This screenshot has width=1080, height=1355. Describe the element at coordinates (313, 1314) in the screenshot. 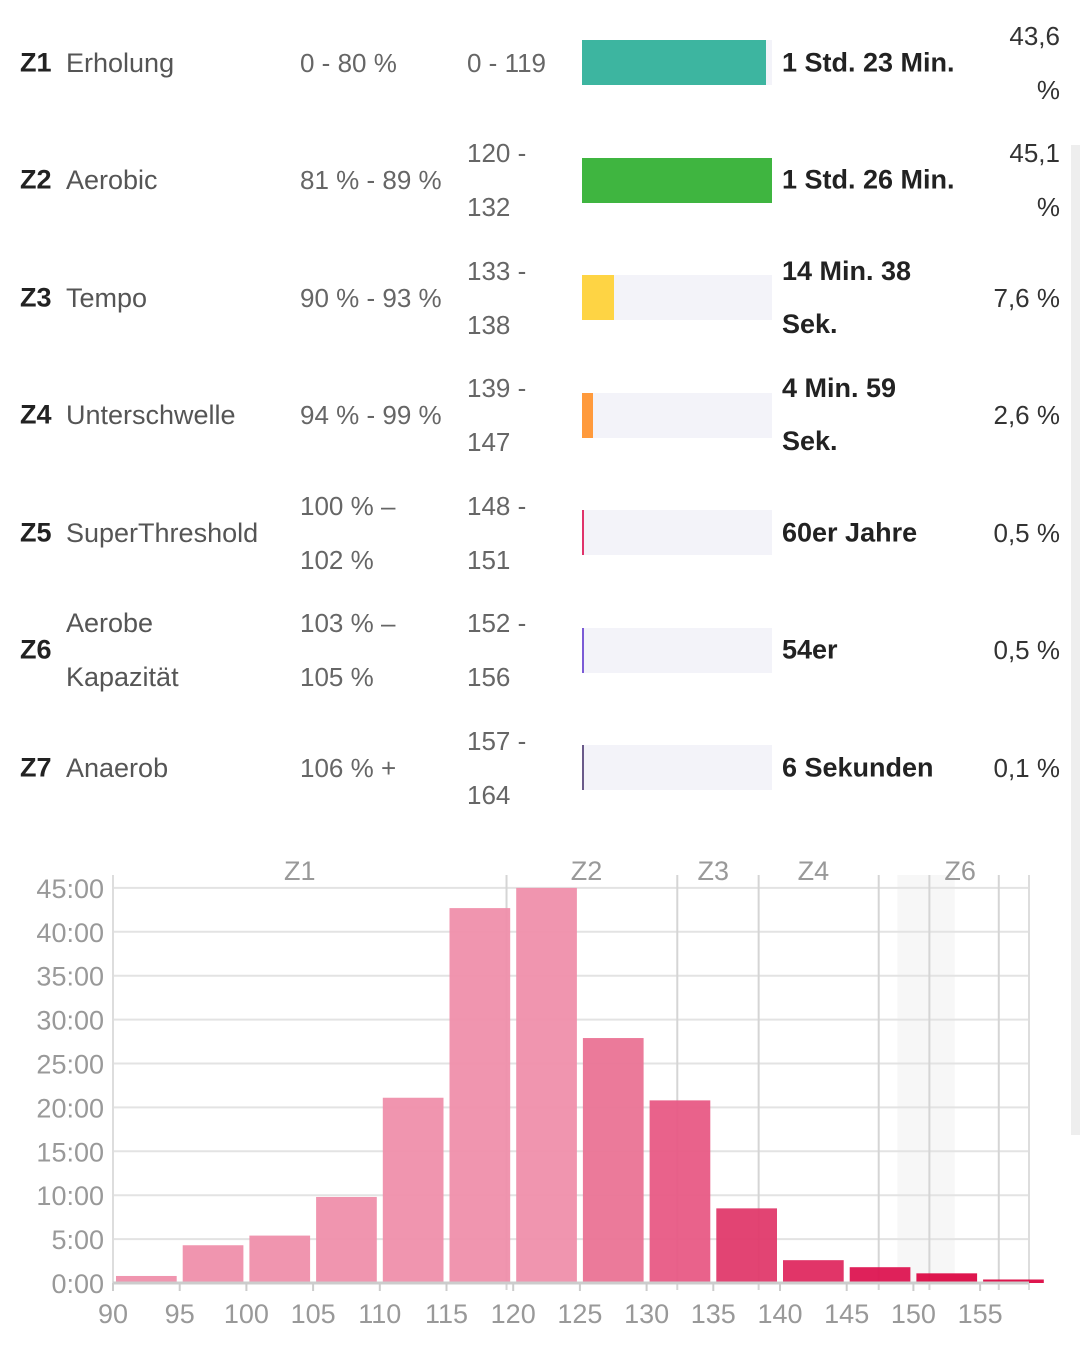

I see `x-tick-label: 105` at that location.